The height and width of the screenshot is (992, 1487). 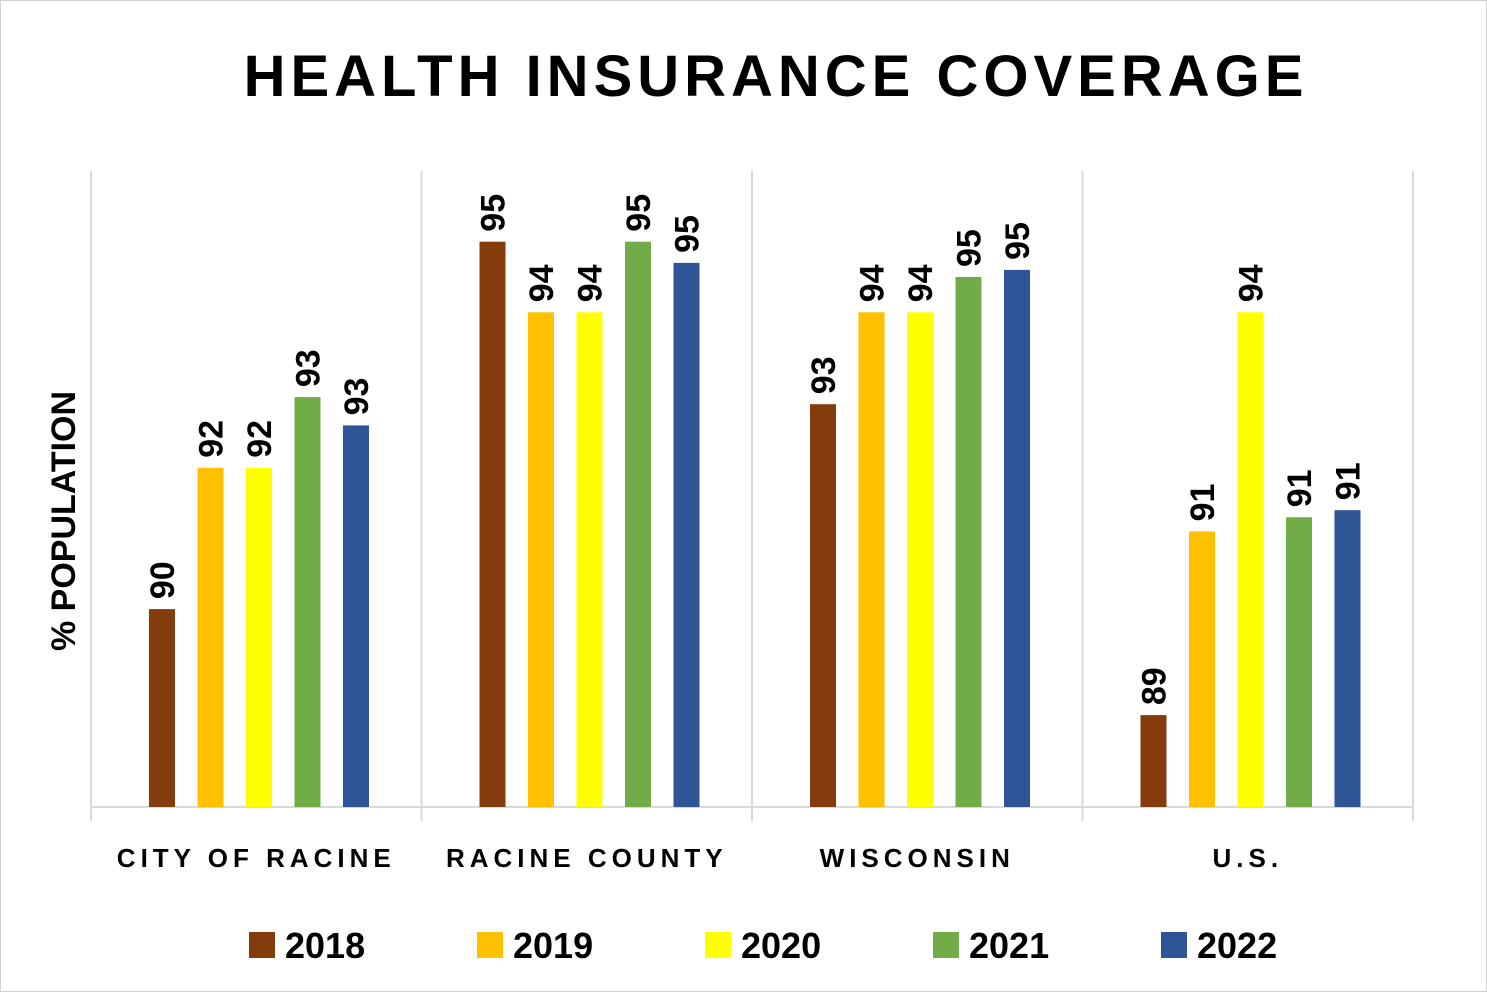 What do you see at coordinates (639, 213) in the screenshot?
I see `data-label-2021-1: 95` at bounding box center [639, 213].